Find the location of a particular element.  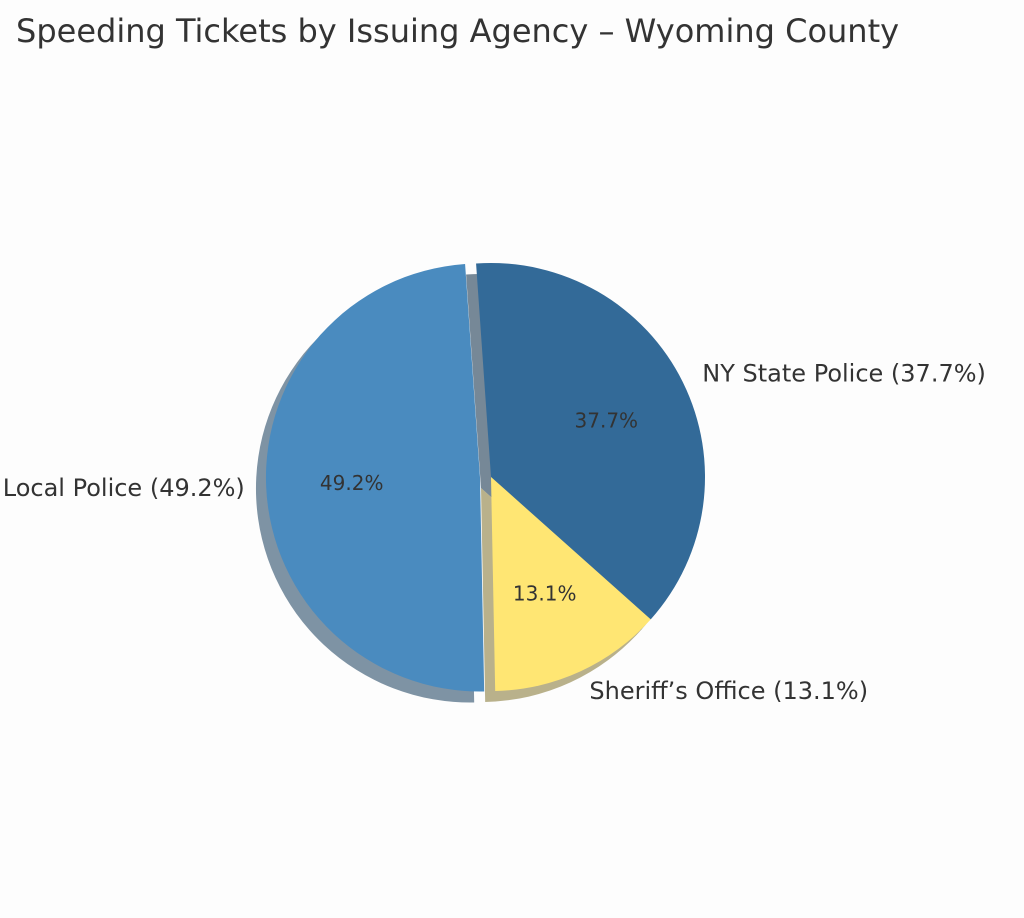

slice-label-local-police: Local Police (49.2%) is located at coordinates (124, 488).